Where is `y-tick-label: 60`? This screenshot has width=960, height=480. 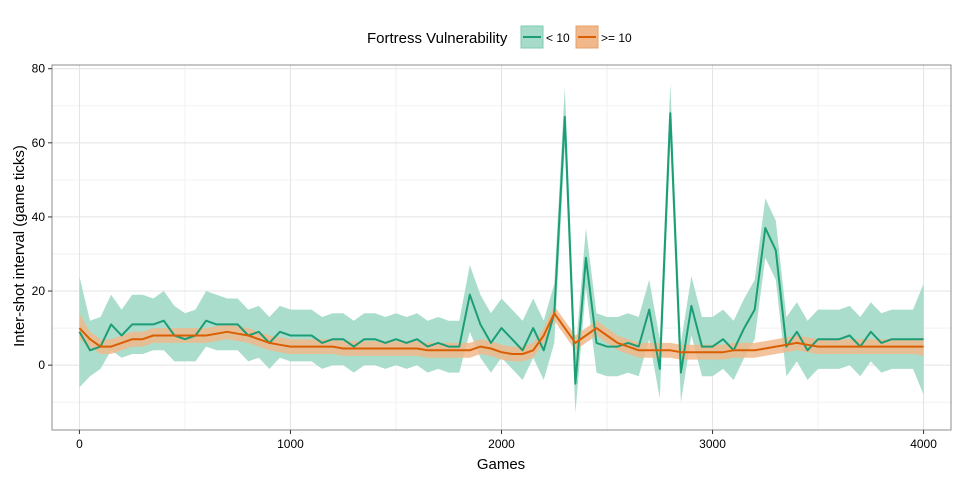
y-tick-label: 60 is located at coordinates (39, 143).